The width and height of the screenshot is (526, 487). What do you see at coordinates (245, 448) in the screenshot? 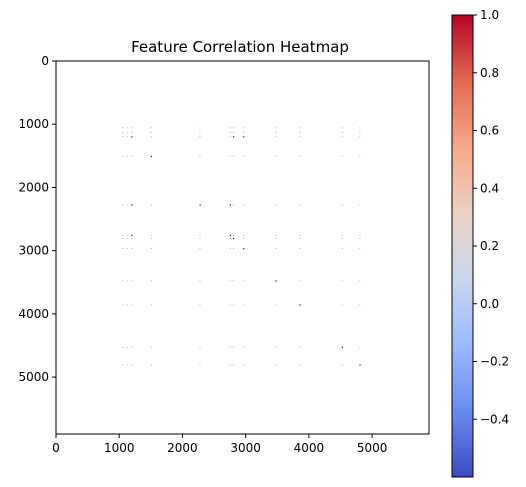
I see `x-tick-label: 3000` at bounding box center [245, 448].